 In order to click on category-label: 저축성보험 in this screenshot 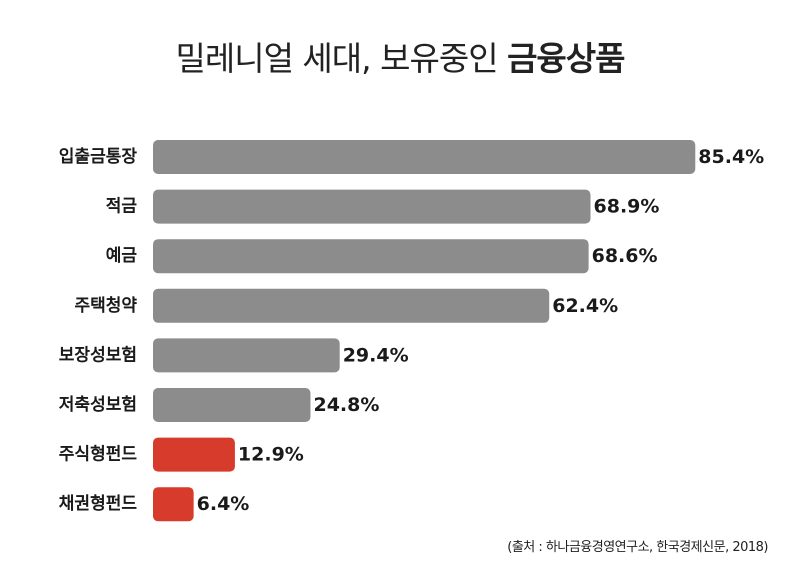, I will do `click(98, 404)`.